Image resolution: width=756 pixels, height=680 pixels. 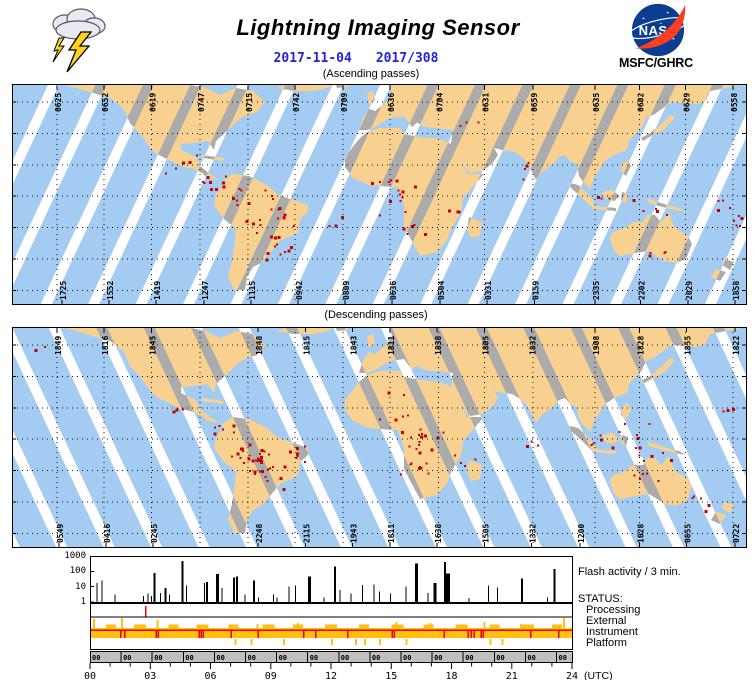 I want to click on svg-text: 1028, so click(x=641, y=533).